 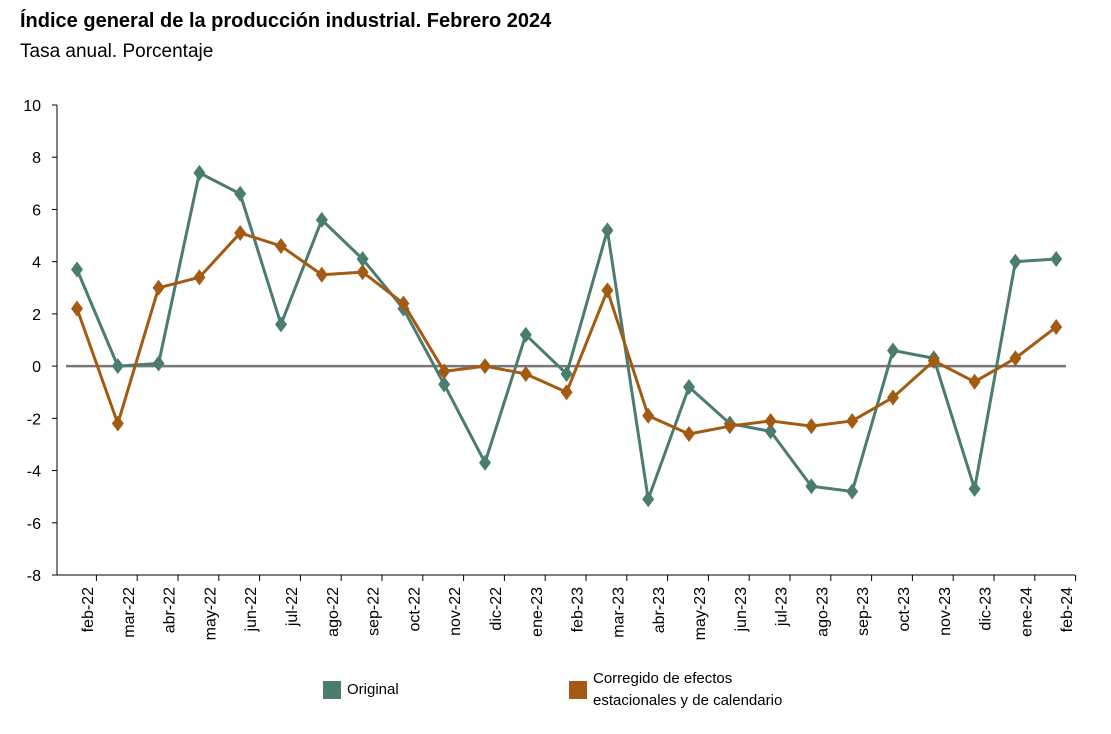 What do you see at coordinates (618, 612) in the screenshot?
I see `x-tick-label: mar-23` at bounding box center [618, 612].